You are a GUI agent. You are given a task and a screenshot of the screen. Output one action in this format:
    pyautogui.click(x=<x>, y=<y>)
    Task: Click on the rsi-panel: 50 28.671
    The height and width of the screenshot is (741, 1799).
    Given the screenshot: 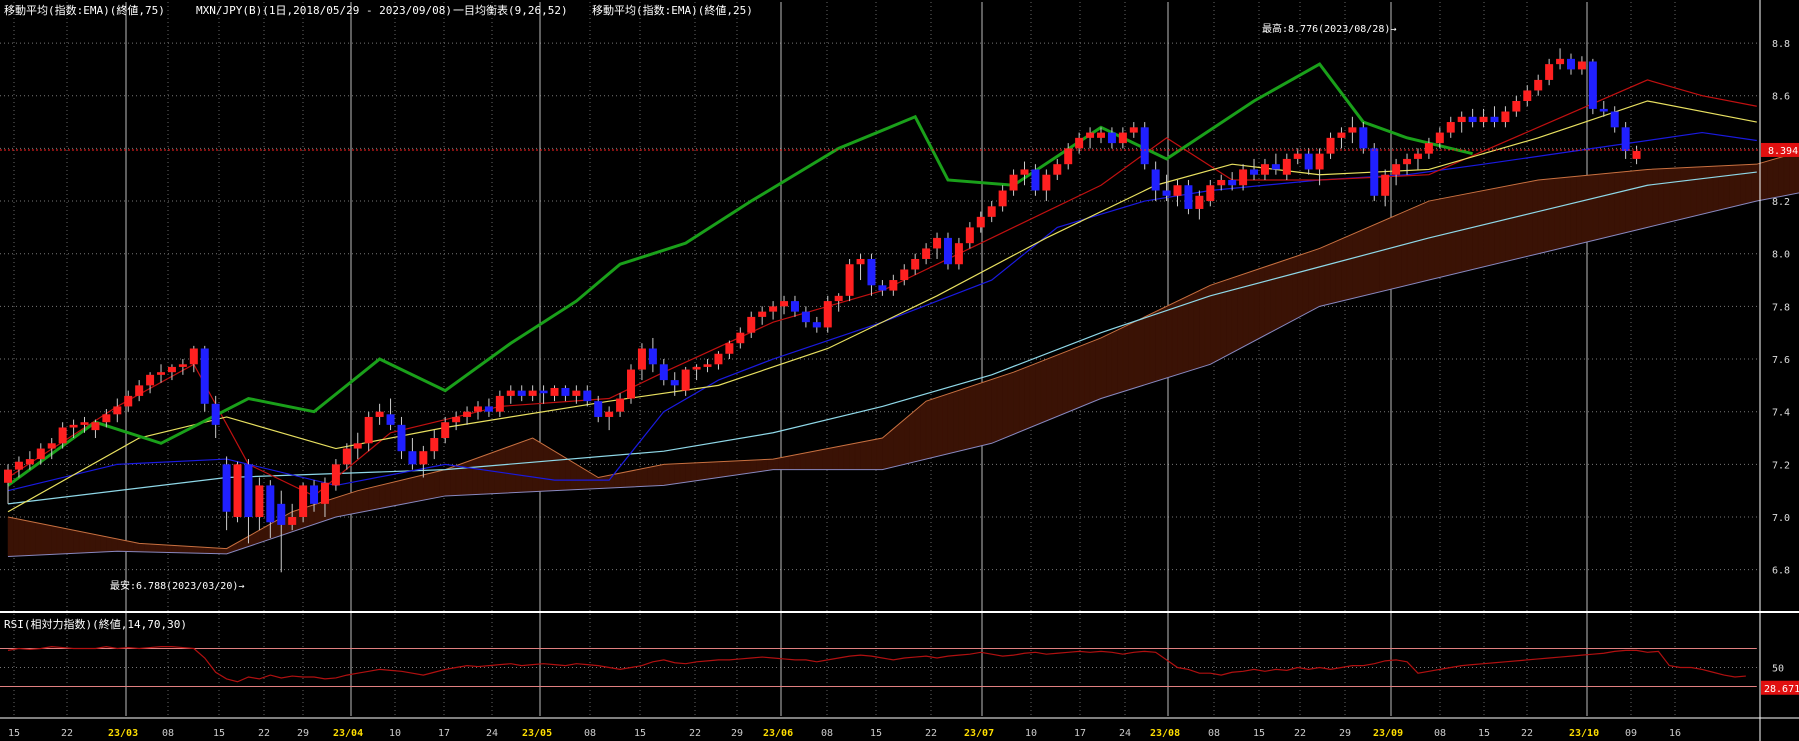 What is the action you would take?
    pyautogui.click(x=899, y=670)
    